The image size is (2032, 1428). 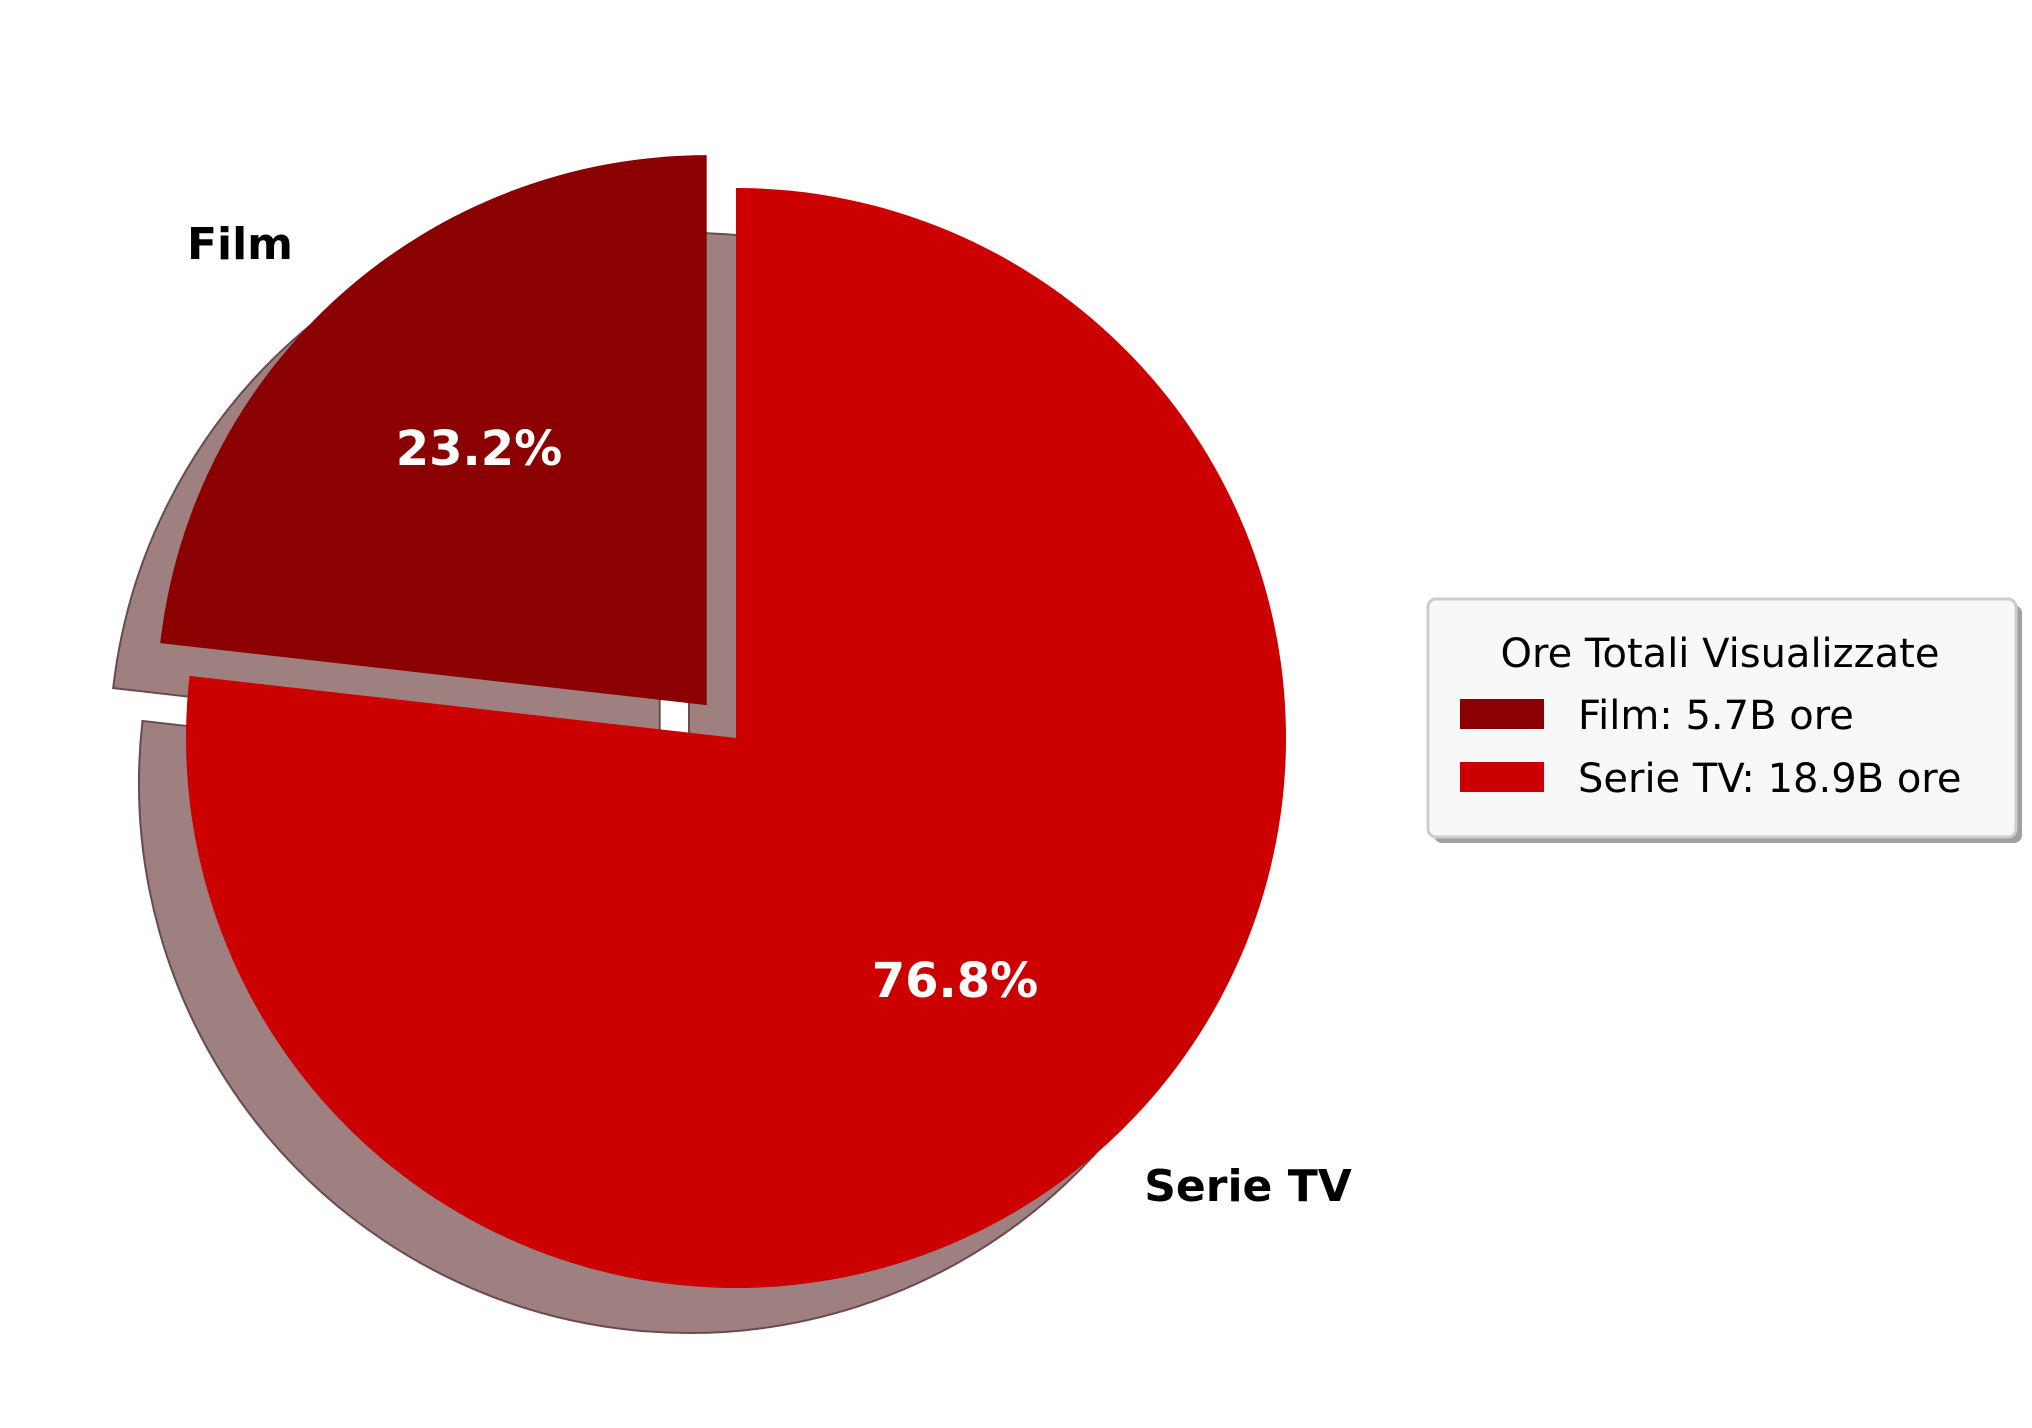 I want to click on slice-label-film: Film, so click(x=240, y=244).